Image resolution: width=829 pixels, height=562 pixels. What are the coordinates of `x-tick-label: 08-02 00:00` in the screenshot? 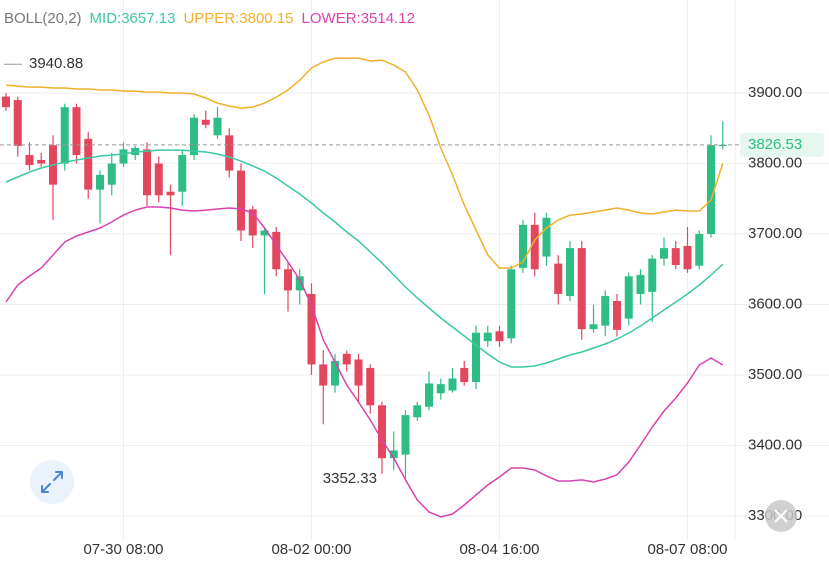 It's located at (311, 549).